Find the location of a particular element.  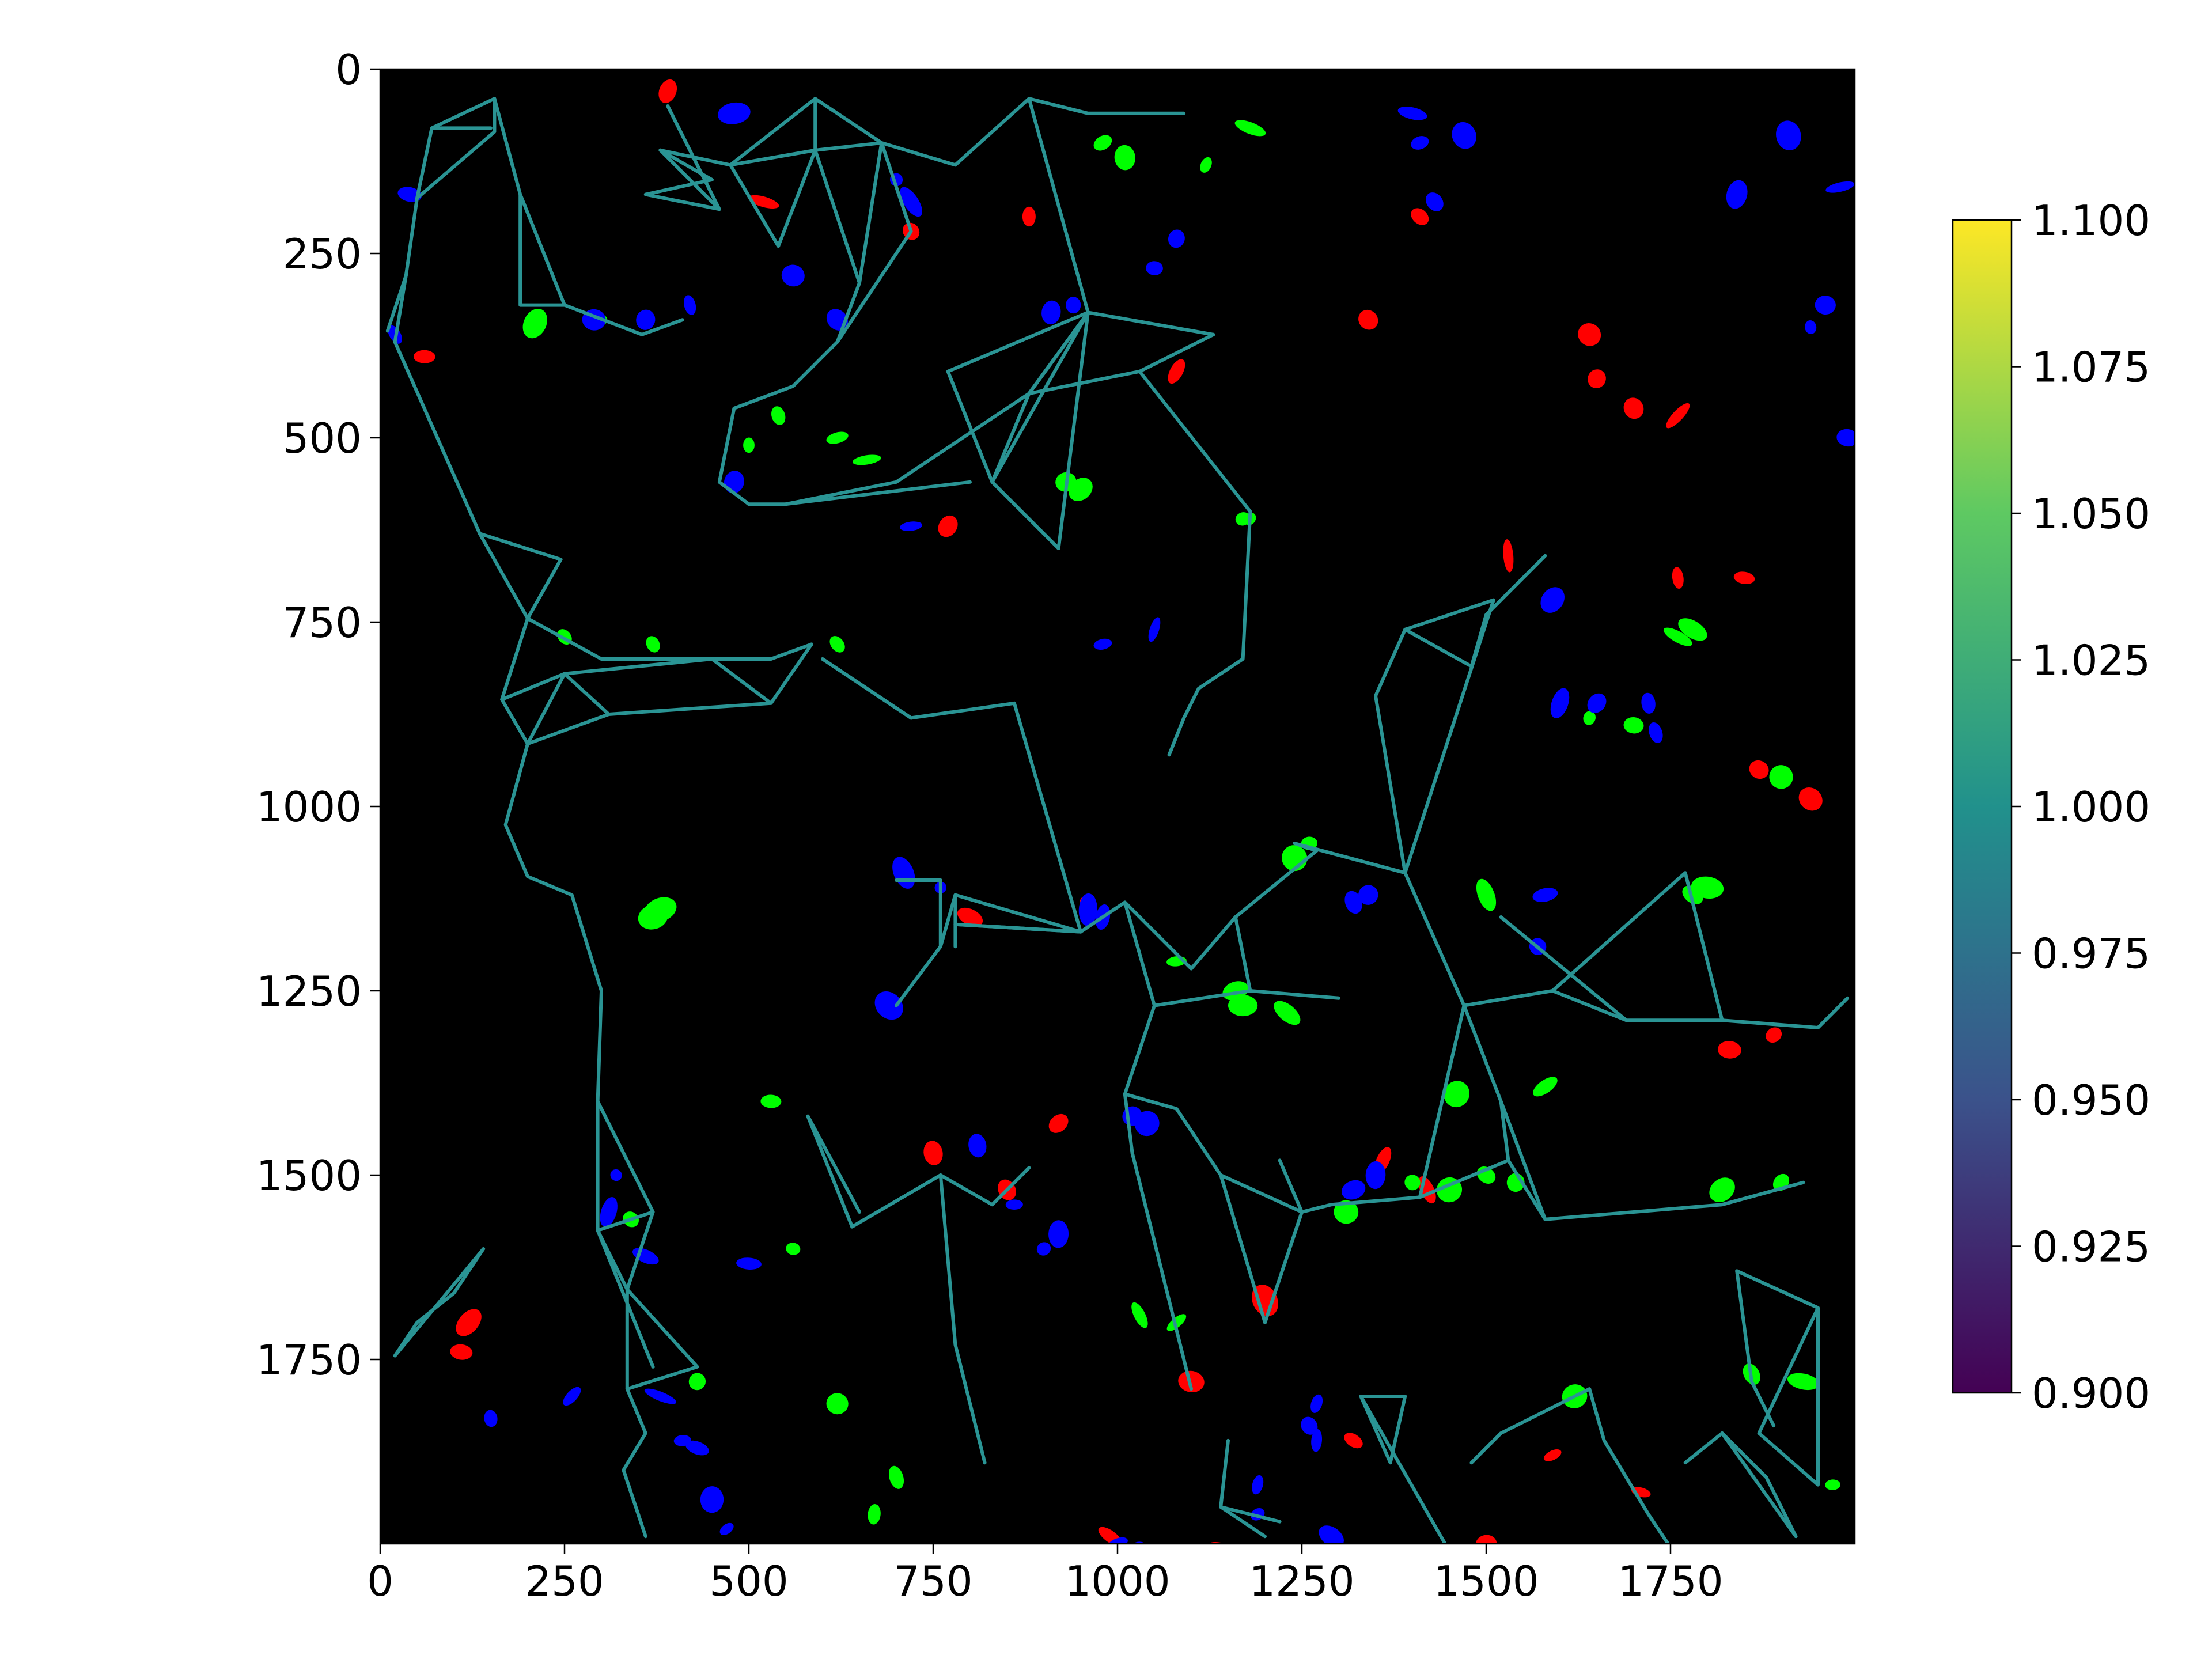

colorbar-tick-label: 0.975 is located at coordinates (2091, 954).